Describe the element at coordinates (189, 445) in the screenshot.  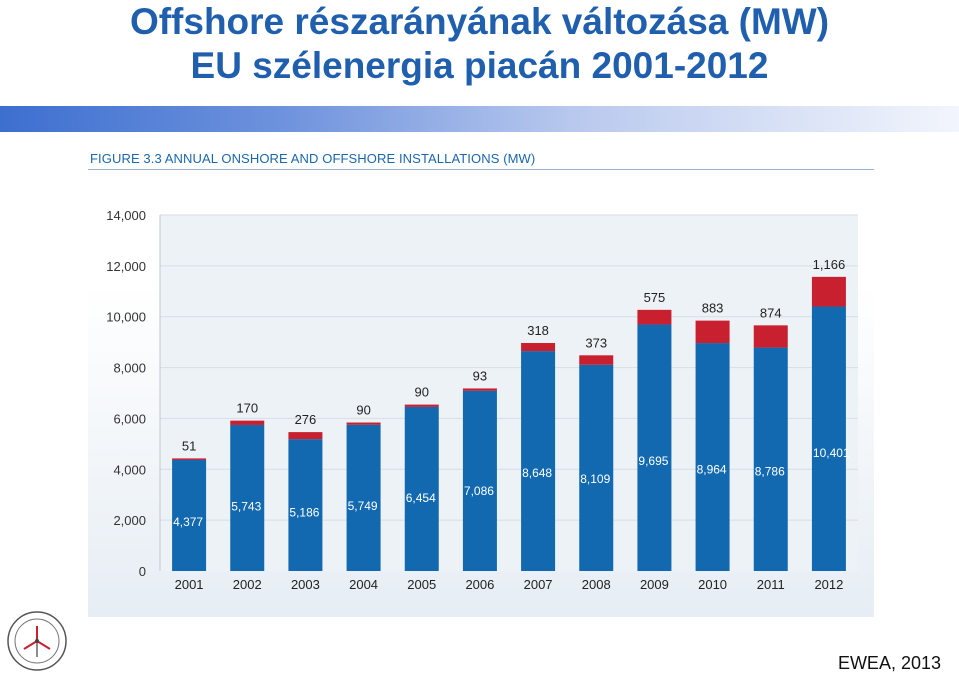
I see `offshore-value-label: 51` at that location.